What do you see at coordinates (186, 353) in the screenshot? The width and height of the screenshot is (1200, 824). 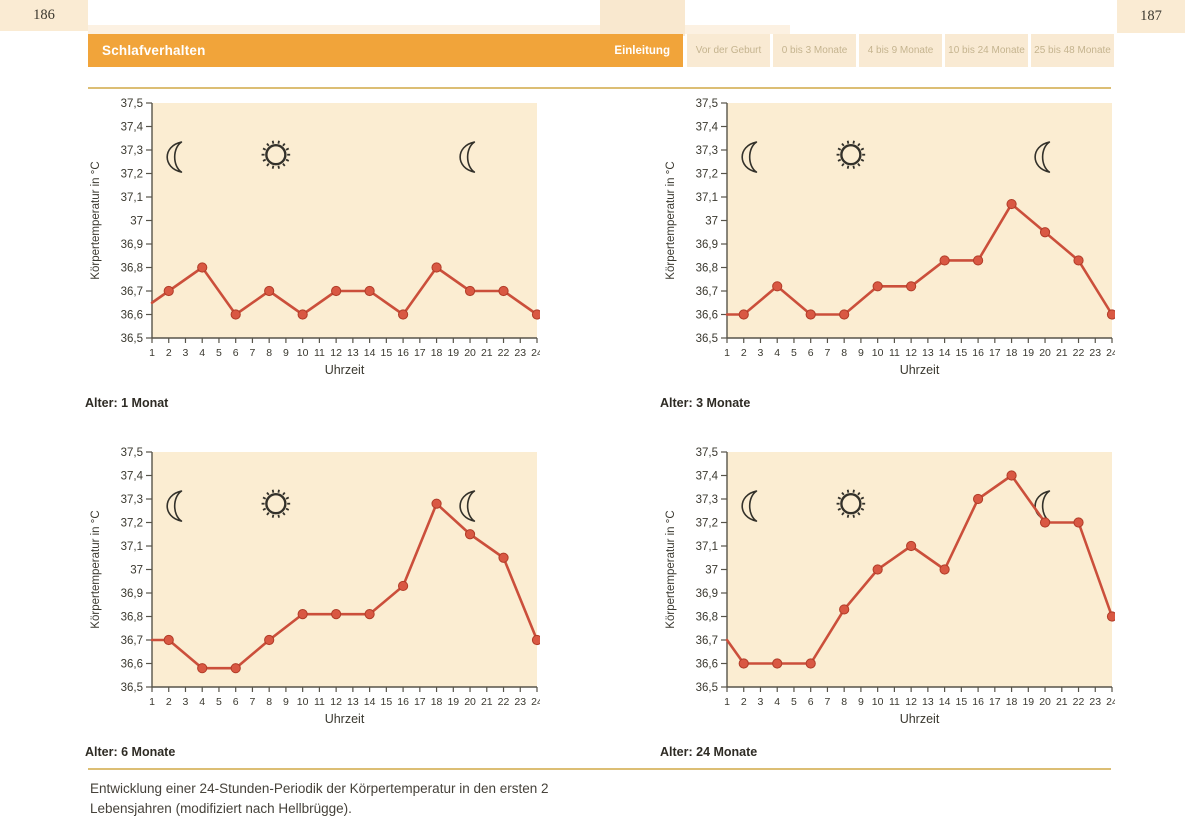 I see `x-tick-label: 3` at bounding box center [186, 353].